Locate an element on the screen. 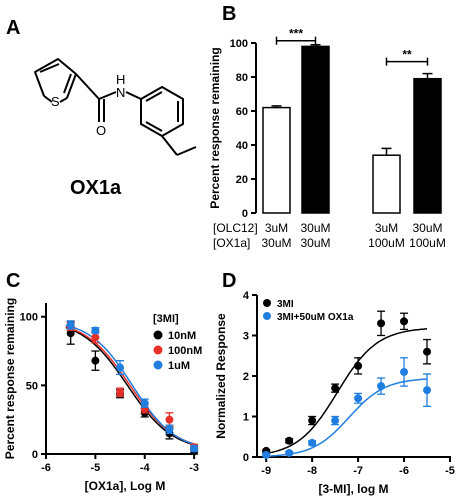 This screenshot has height=500, width=456. d-x-tick-label: -9 is located at coordinates (266, 471).